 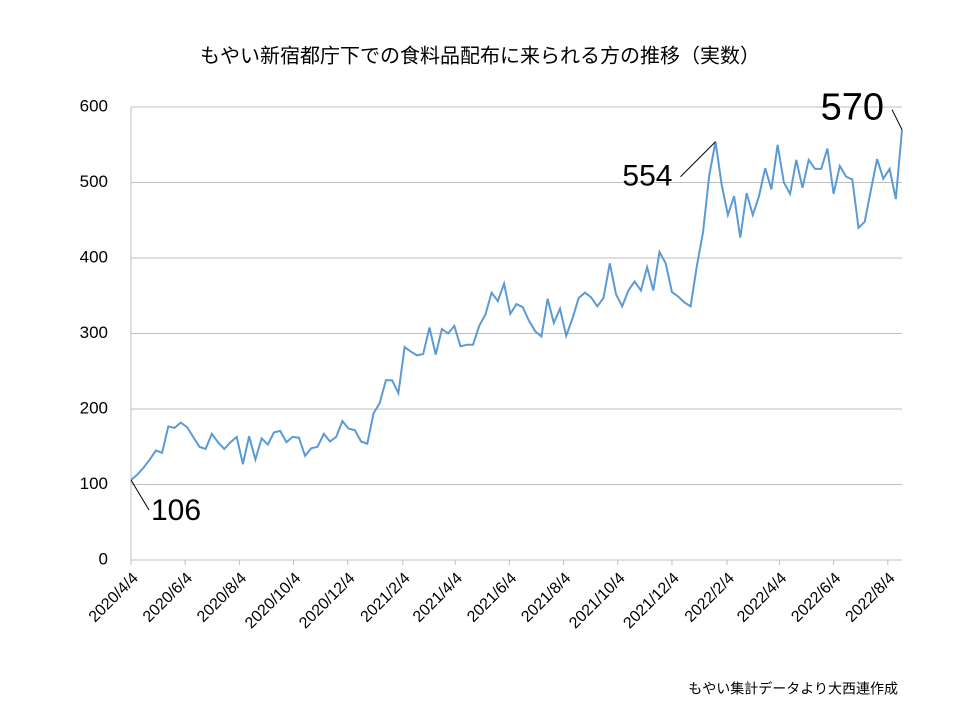 I want to click on data-label: 570, so click(x=852, y=108).